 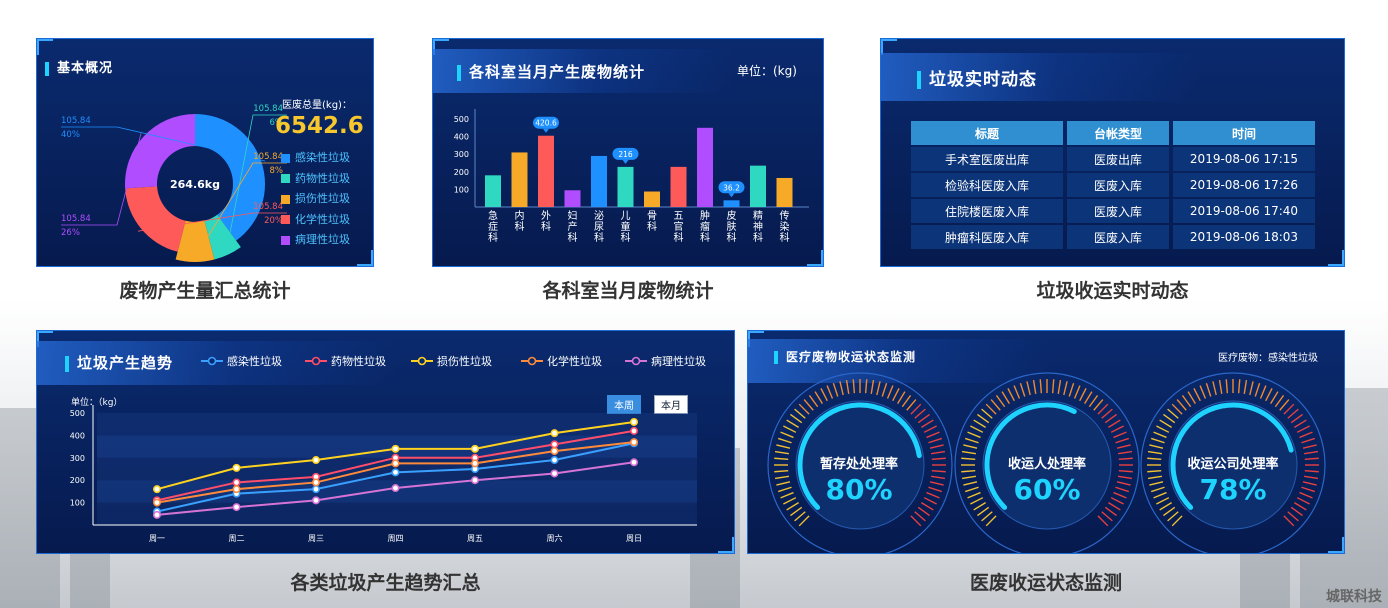 What do you see at coordinates (1112, 291) in the screenshot?
I see `caption-realtime: 垃圾收运实时动态` at bounding box center [1112, 291].